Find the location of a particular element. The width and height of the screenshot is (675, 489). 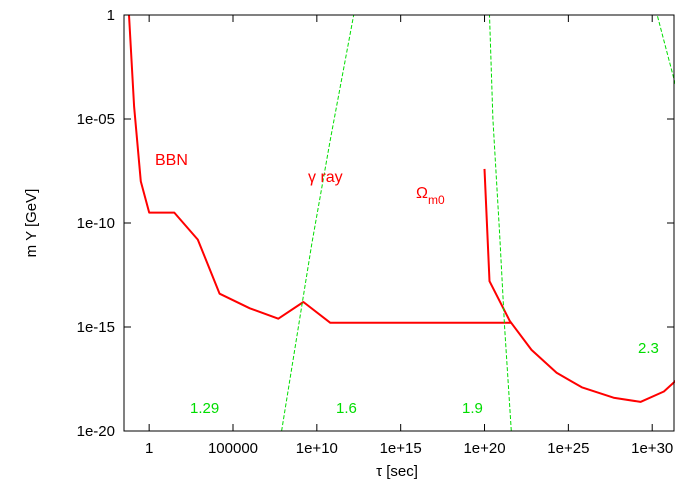

x-tick-label: 1e+20 is located at coordinates (484, 448).